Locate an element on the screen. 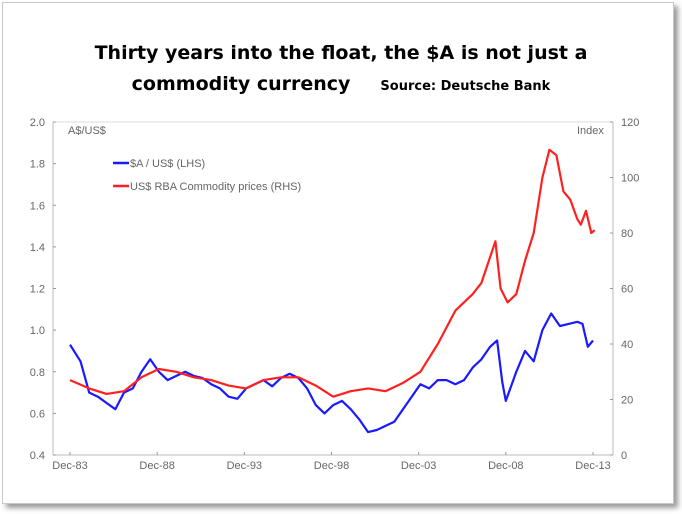 This screenshot has width=682, height=514. left-tick-label: 0.4 is located at coordinates (37, 456).